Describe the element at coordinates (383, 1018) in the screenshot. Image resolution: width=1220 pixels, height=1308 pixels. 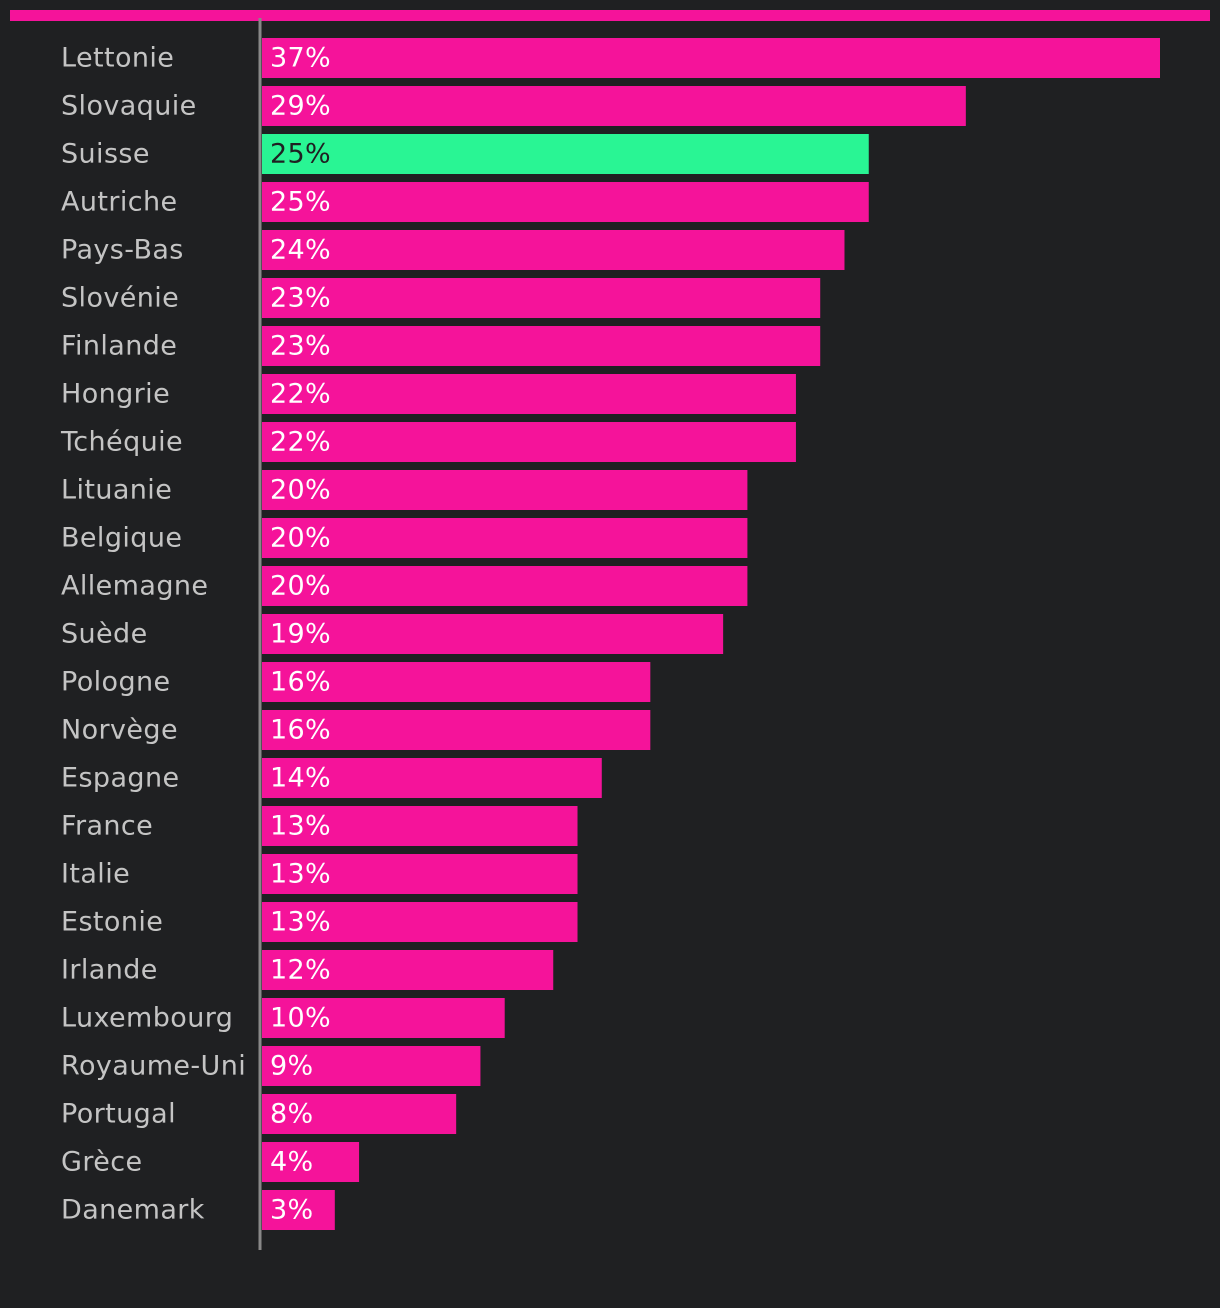
I see `bar-luxembourg` at that location.